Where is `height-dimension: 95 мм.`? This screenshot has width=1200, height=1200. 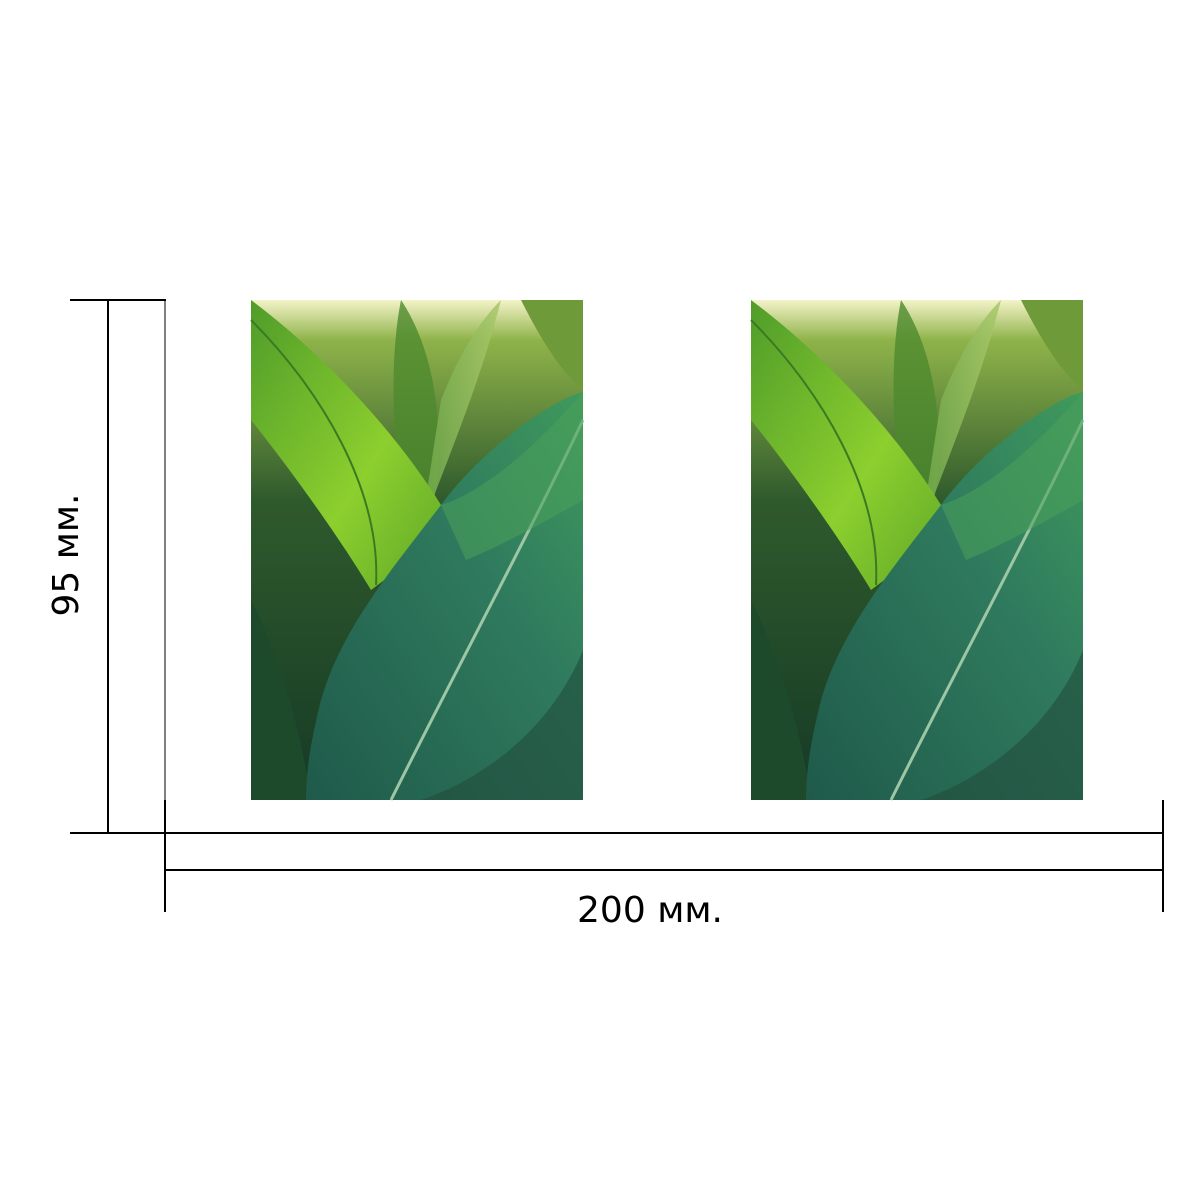 height-dimension: 95 мм. is located at coordinates (106, 566).